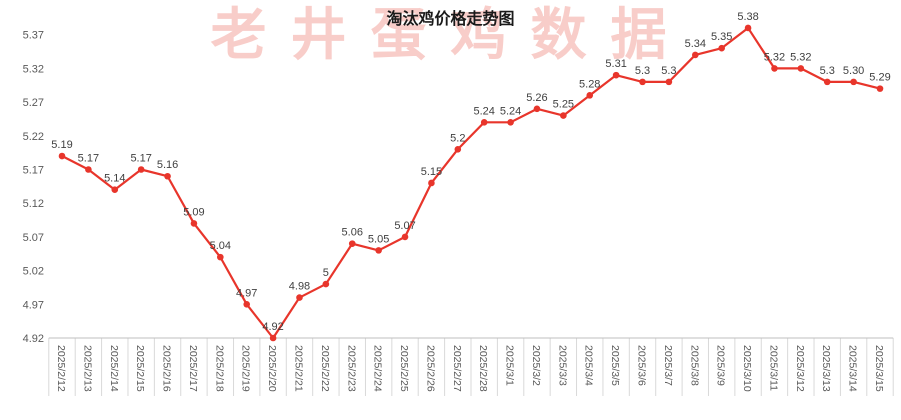 This screenshot has height=420, width=901. What do you see at coordinates (272, 368) in the screenshot?
I see `x-axis-tick-label: 2025/2/20` at bounding box center [272, 368].